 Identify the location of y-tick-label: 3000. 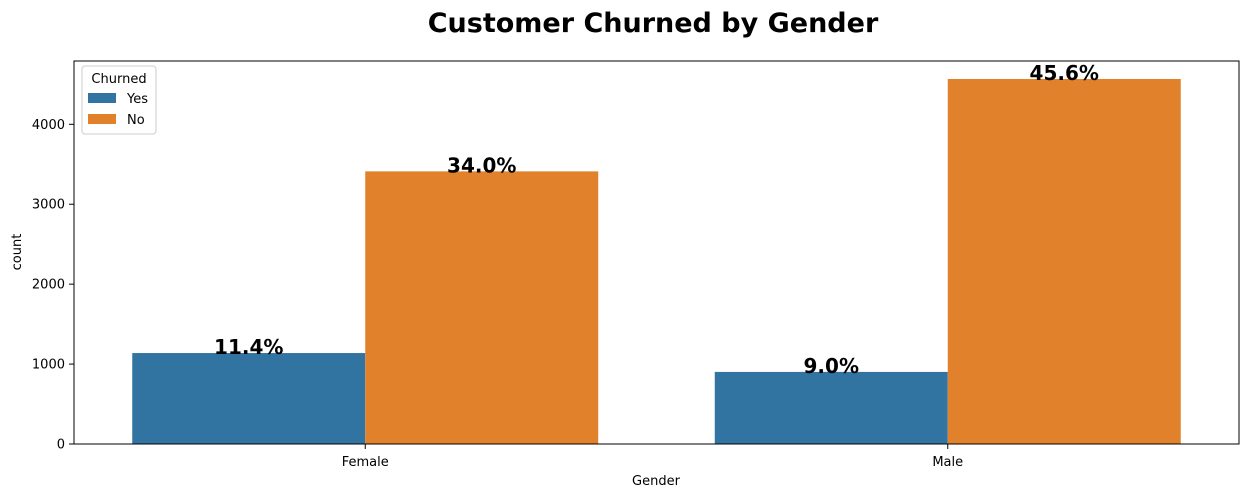
(48, 205).